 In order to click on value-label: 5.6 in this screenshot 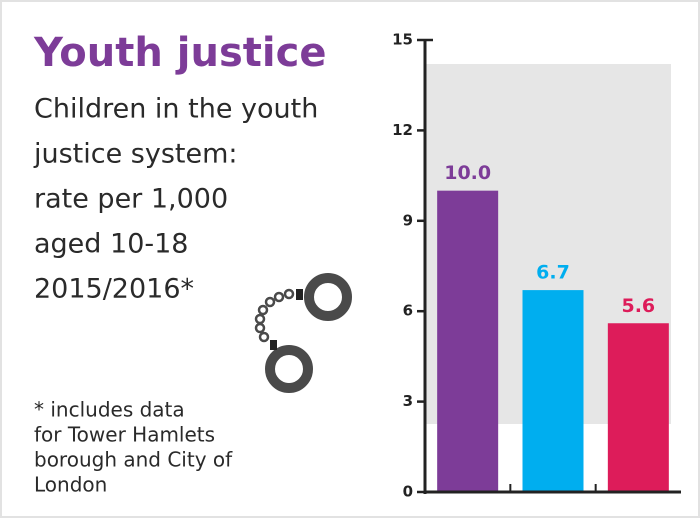, I will do `click(638, 306)`.